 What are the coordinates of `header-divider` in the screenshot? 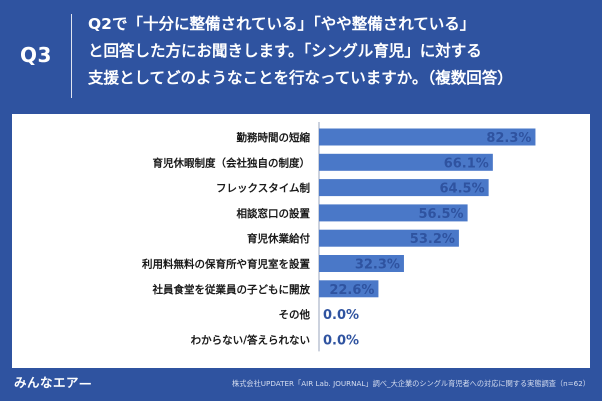 It's located at (71, 56).